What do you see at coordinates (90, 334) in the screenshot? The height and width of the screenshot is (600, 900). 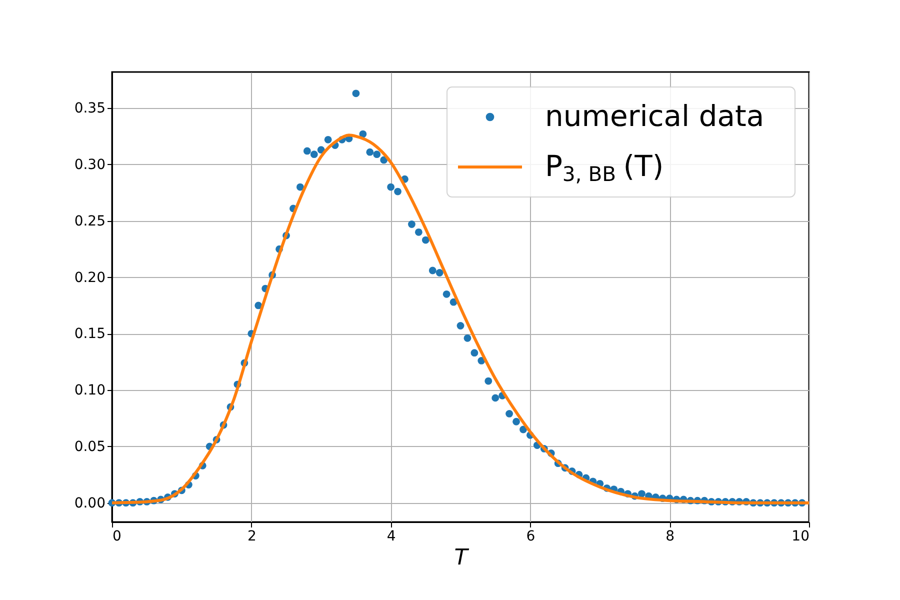 I see `y-tick-label: 0.15` at bounding box center [90, 334].